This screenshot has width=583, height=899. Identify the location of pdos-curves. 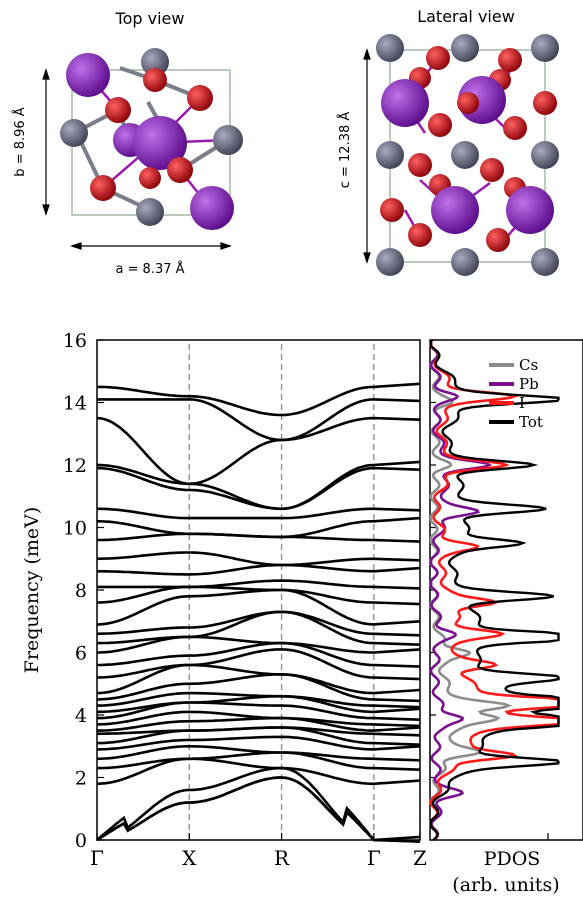
(494, 590).